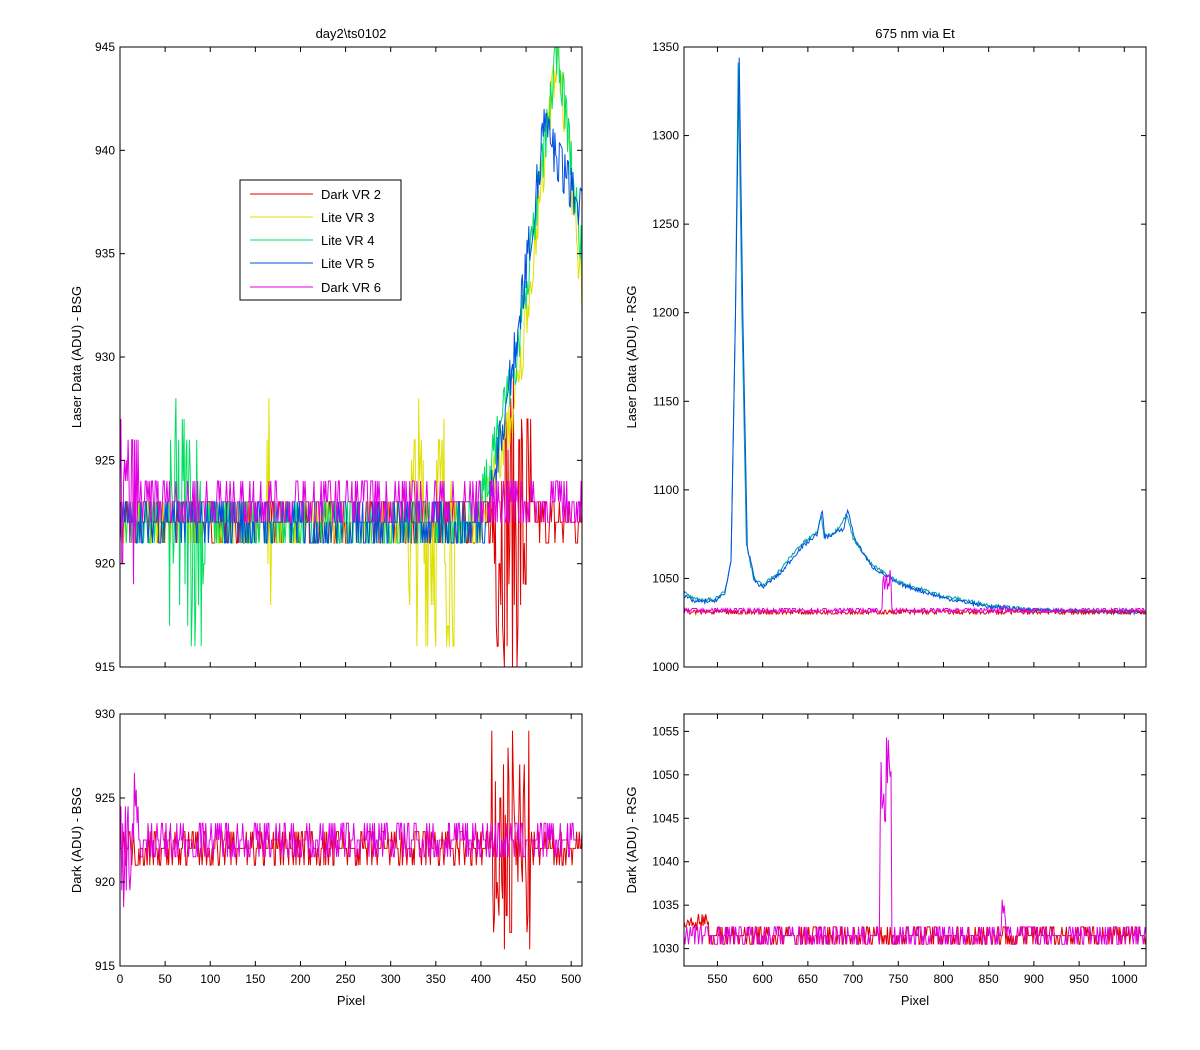 The width and height of the screenshot is (1200, 1050). What do you see at coordinates (631, 840) in the screenshot?
I see `y-axis-label: Dark (ADU) - RSG` at bounding box center [631, 840].